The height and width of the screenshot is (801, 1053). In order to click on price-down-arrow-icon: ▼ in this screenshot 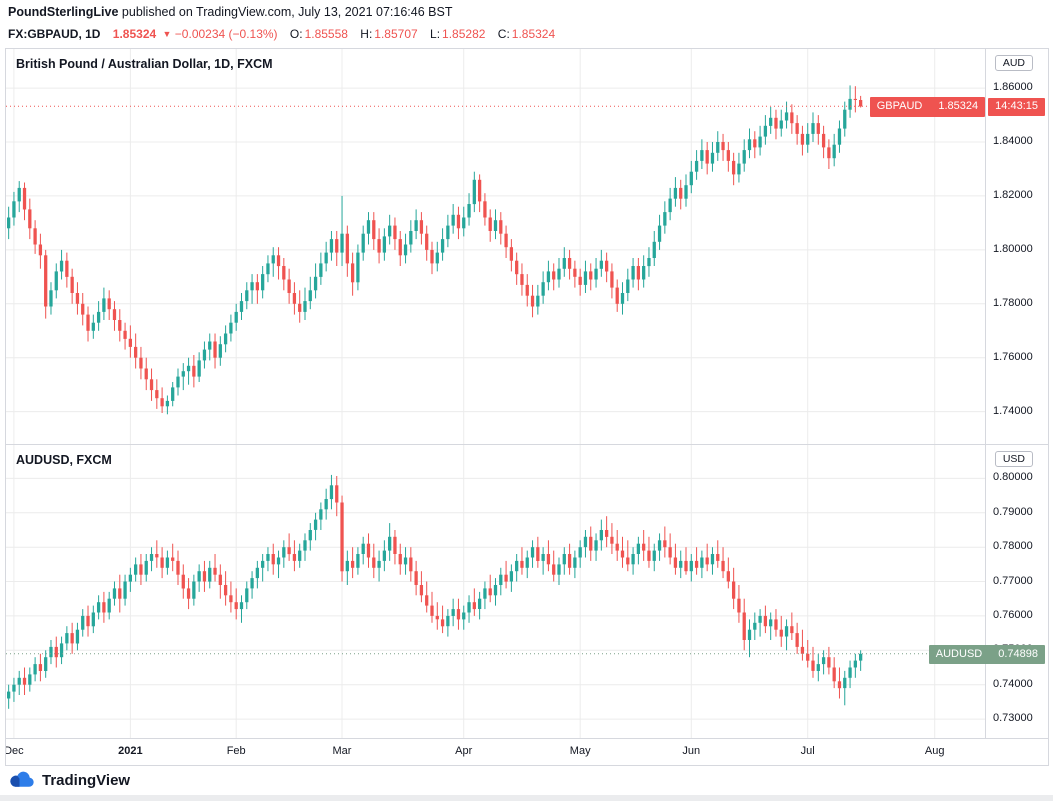, I will do `click(167, 34)`.